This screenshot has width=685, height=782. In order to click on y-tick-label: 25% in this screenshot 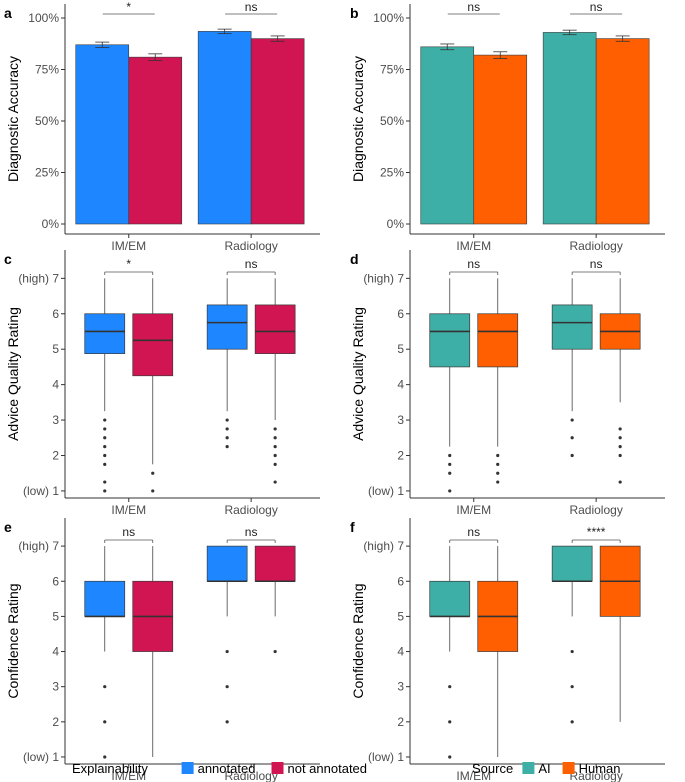, I will do `click(392, 173)`.